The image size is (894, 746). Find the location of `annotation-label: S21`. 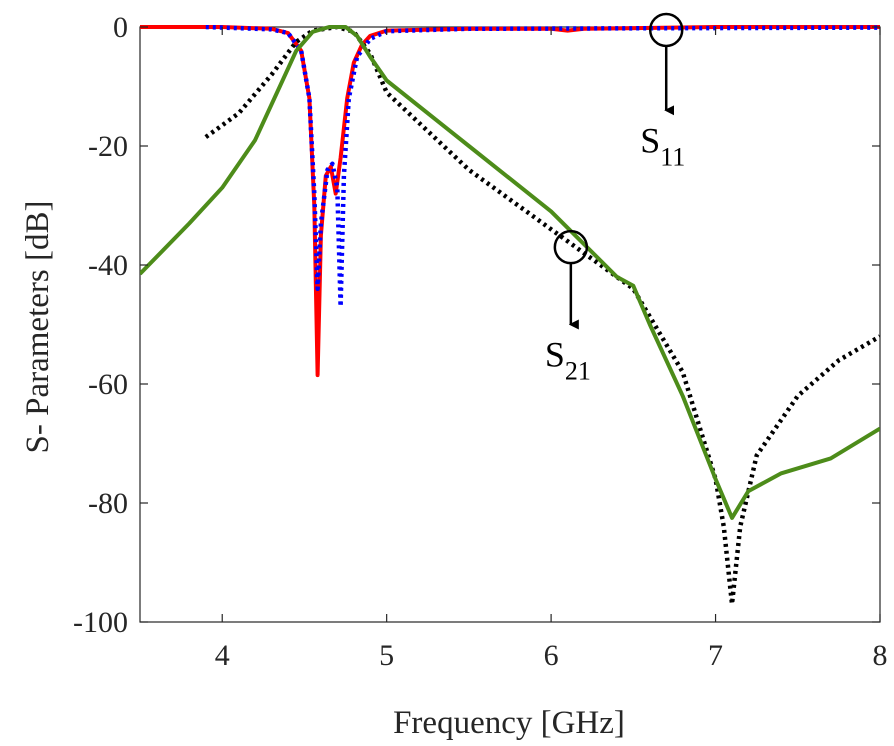

annotation-label: S21 is located at coordinates (568, 360).